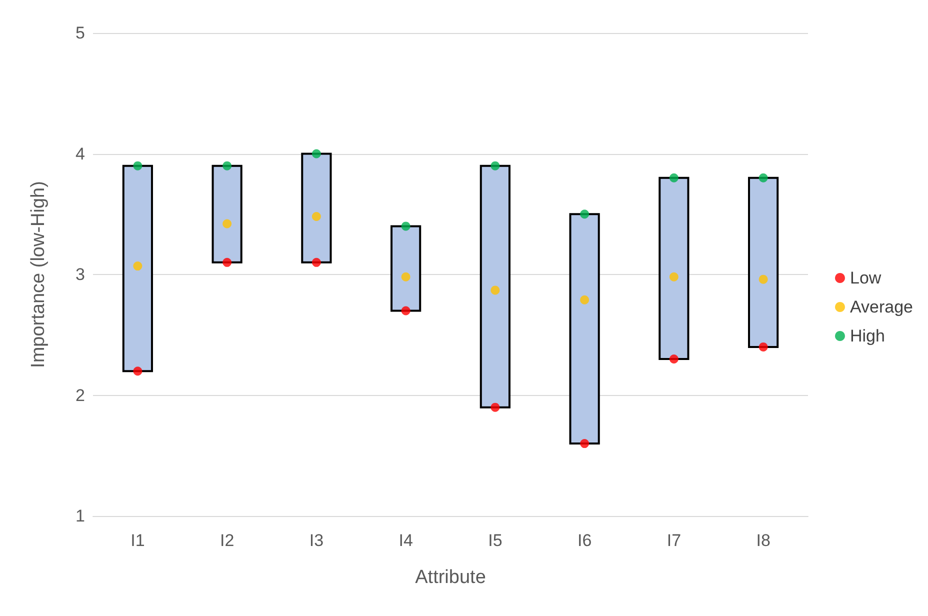  What do you see at coordinates (80, 33) in the screenshot?
I see `y-tick-label: 5` at bounding box center [80, 33].